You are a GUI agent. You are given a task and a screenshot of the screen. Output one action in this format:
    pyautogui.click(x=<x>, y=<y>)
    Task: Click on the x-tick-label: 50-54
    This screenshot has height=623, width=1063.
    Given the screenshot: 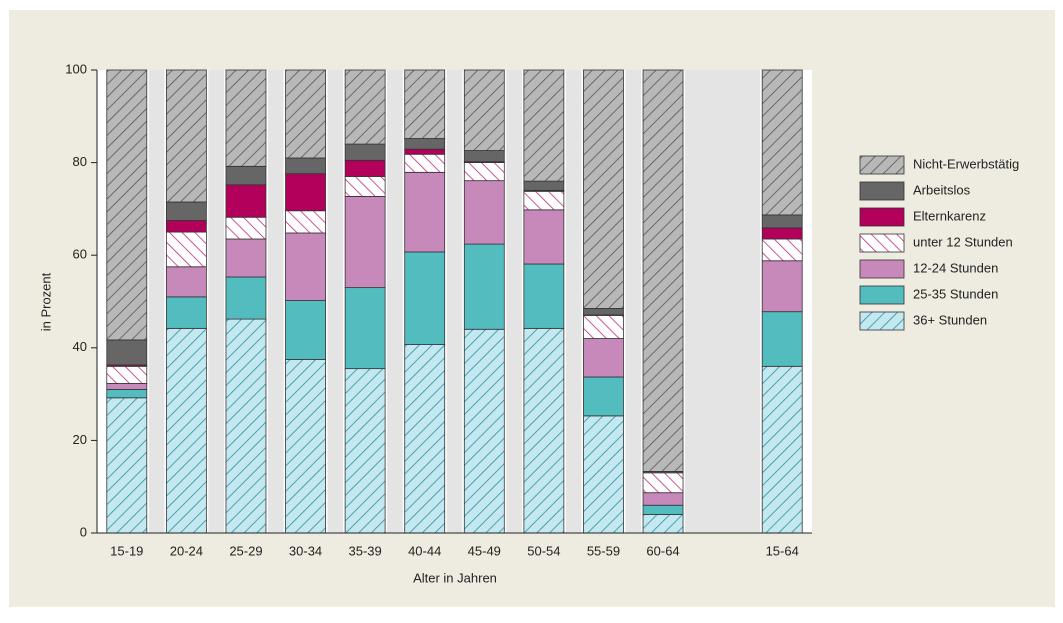 What is the action you would take?
    pyautogui.click(x=543, y=550)
    